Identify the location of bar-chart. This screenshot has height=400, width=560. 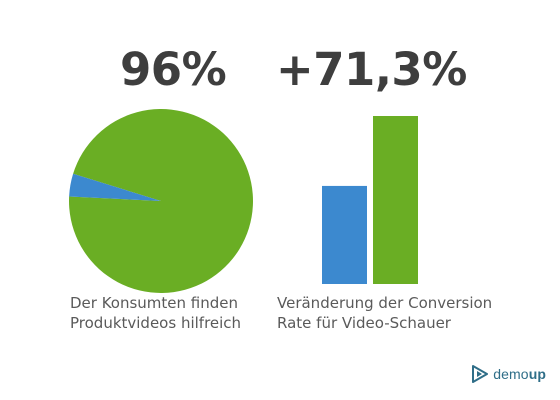
(370, 200).